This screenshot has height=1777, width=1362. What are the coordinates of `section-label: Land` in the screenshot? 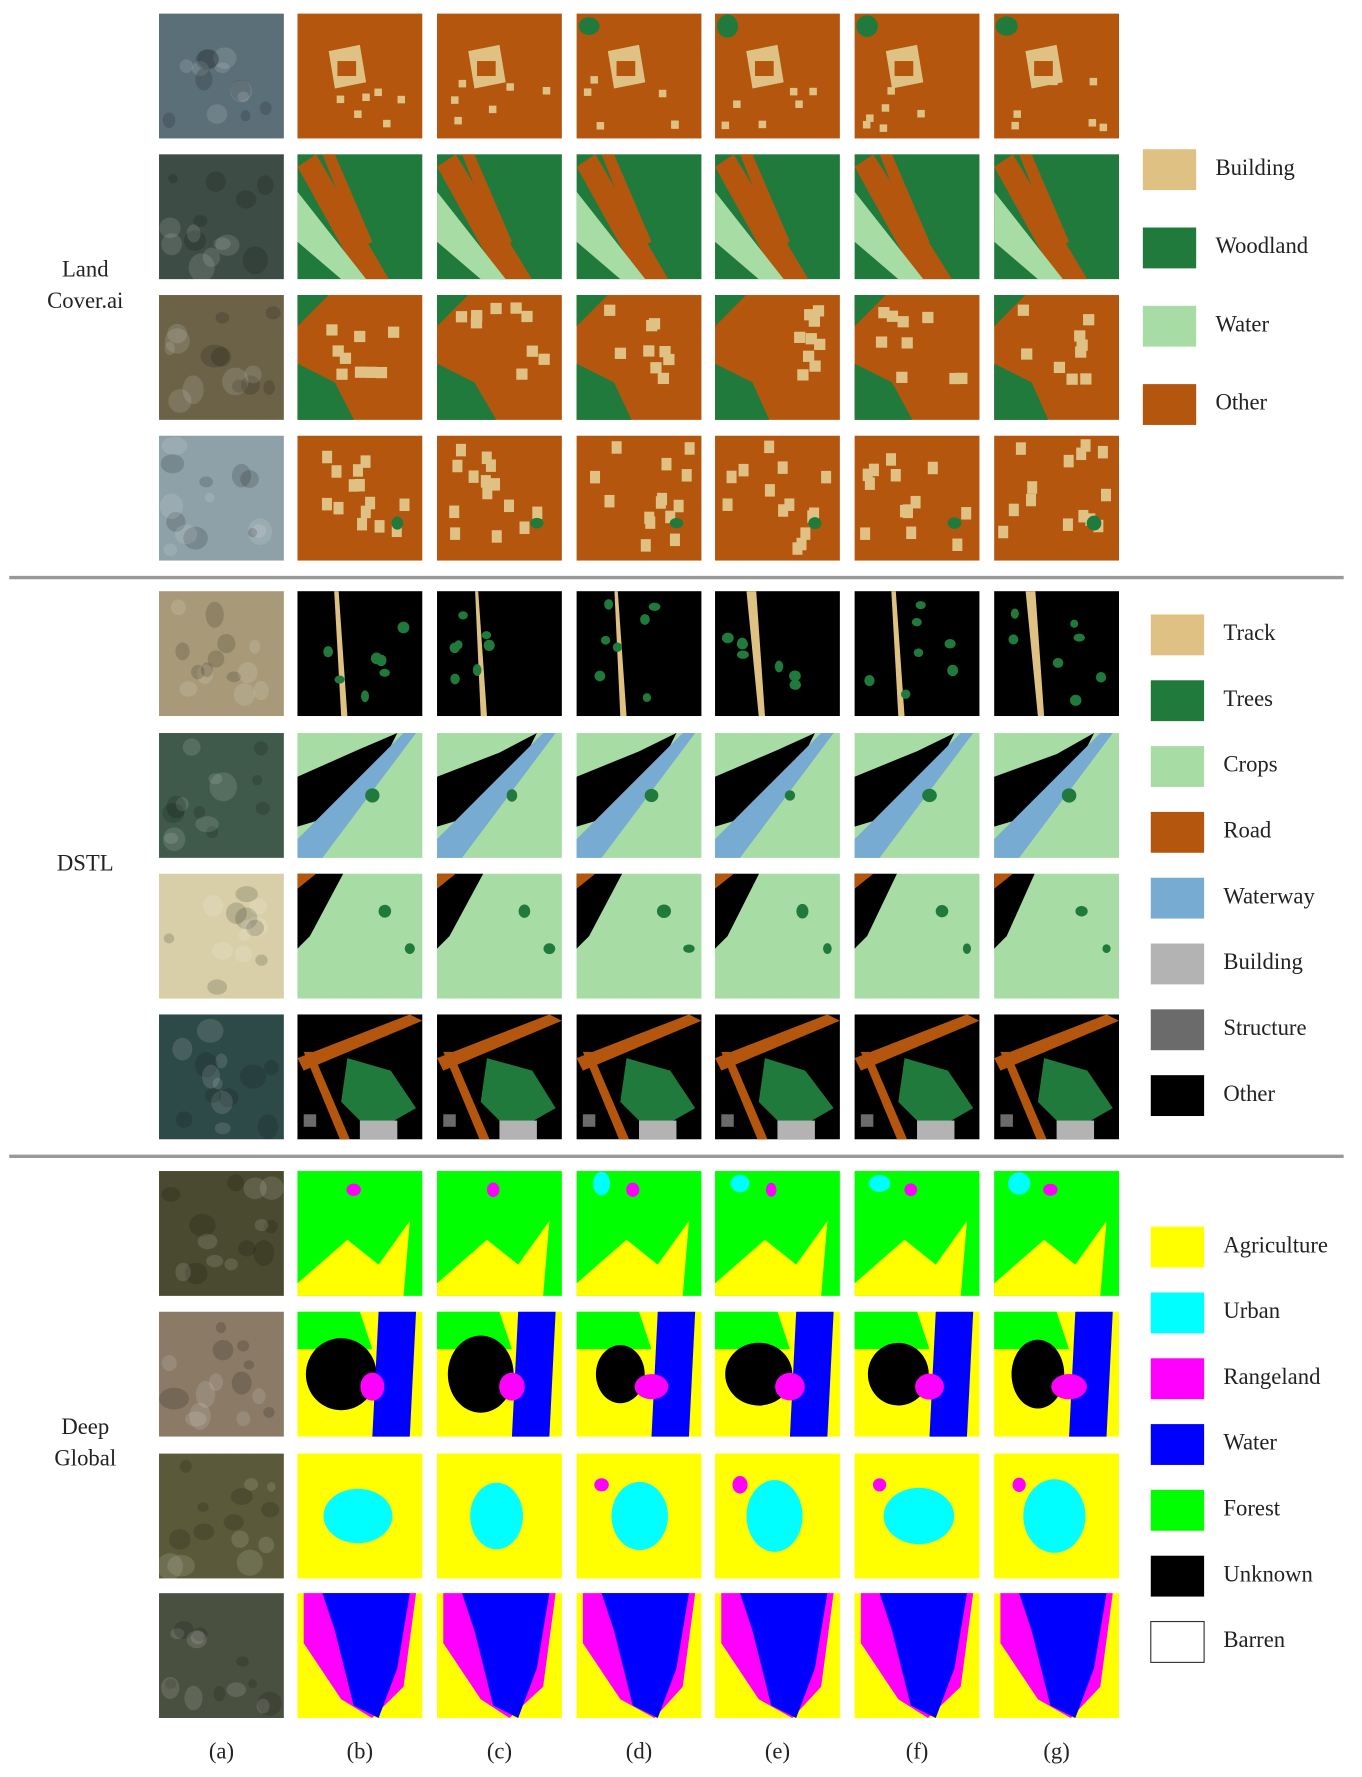 It's located at (85, 268).